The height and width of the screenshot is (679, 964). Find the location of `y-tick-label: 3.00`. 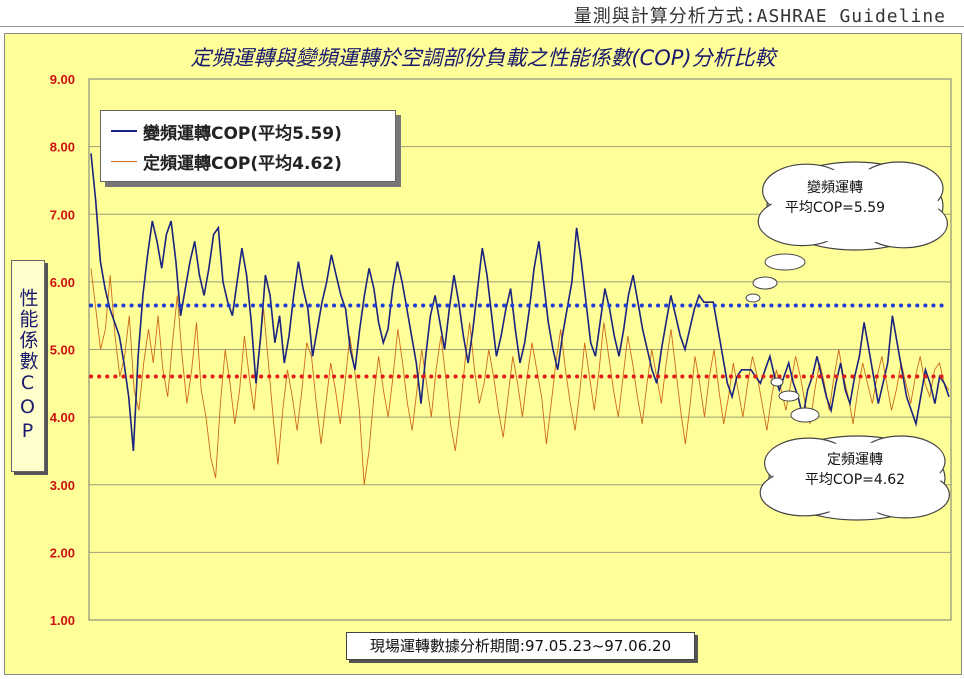

y-tick-label: 3.00 is located at coordinates (62, 485).